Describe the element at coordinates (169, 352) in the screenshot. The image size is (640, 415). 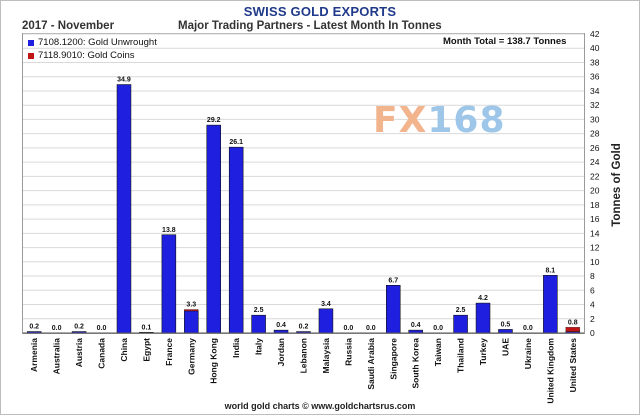
I see `x-tick-label: France` at that location.